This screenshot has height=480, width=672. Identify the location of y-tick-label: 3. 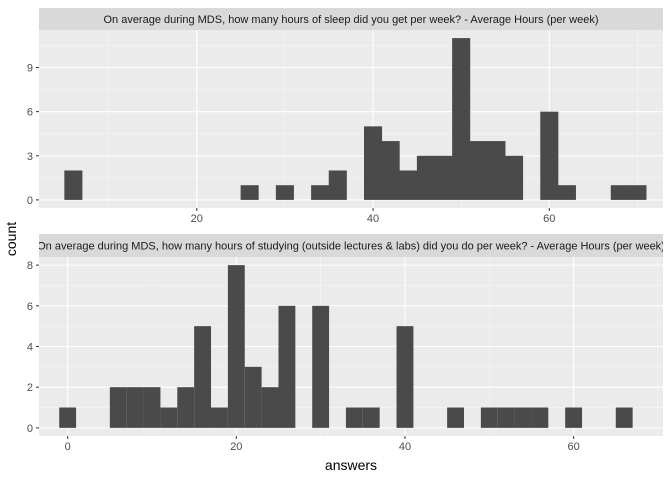
(30, 157).